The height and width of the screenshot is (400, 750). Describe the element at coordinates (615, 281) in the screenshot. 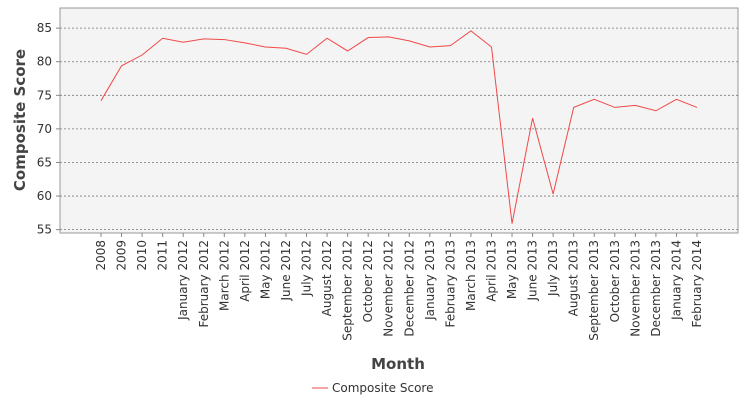

I see `x-tick-label: October 2013` at that location.